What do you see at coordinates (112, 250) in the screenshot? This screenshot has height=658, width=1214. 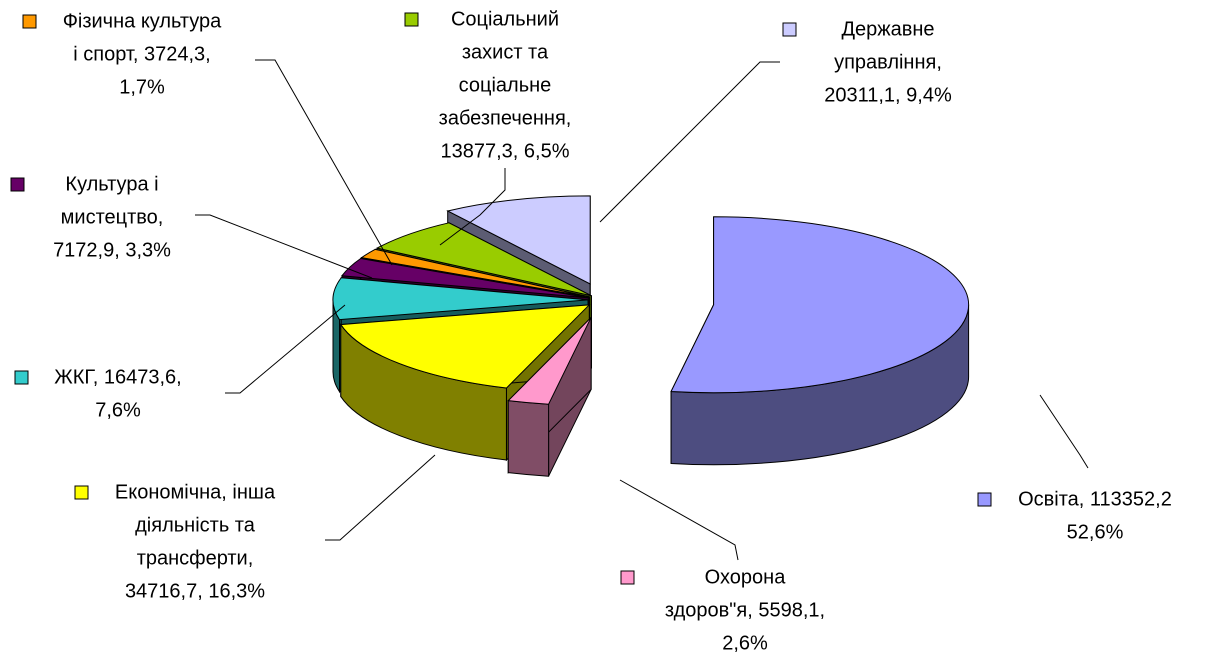 I see `data-label: 7172,9, 3,3%` at bounding box center [112, 250].